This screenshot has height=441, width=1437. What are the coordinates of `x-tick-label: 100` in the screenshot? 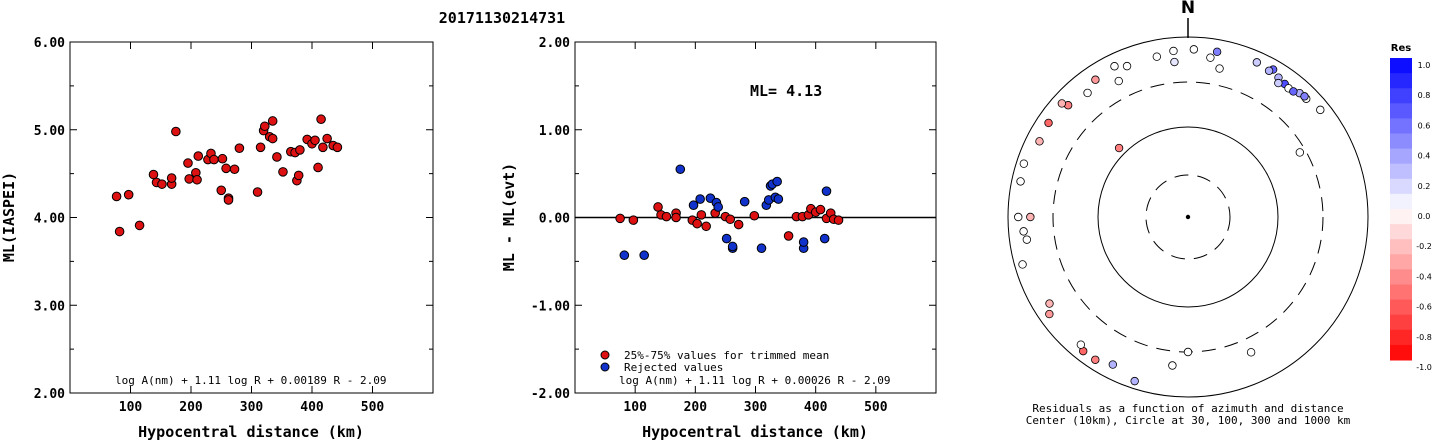 It's located at (635, 407).